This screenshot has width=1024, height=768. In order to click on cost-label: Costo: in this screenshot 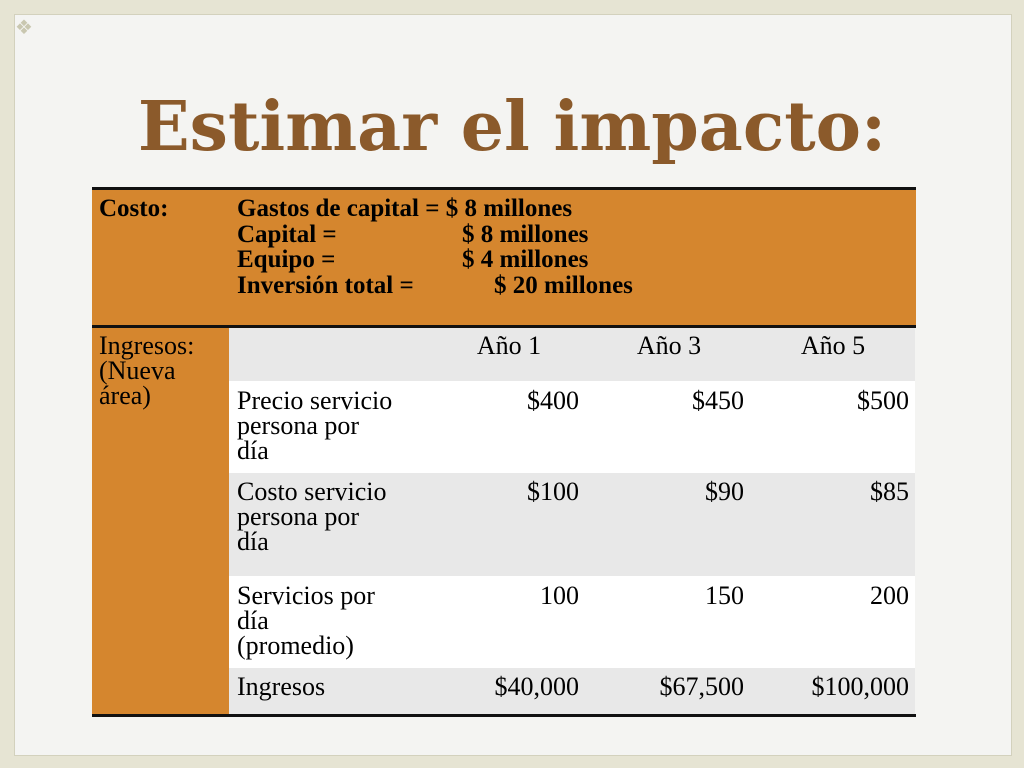, I will do `click(134, 208)`.